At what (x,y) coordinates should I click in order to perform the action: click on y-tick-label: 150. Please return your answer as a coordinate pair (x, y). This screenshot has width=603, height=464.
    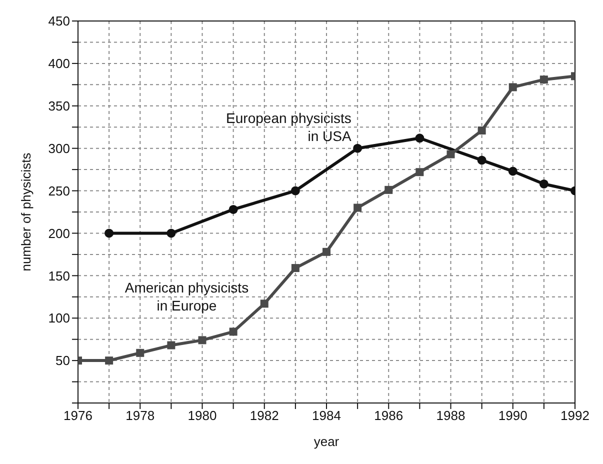
    Looking at the image, I should click on (59, 276).